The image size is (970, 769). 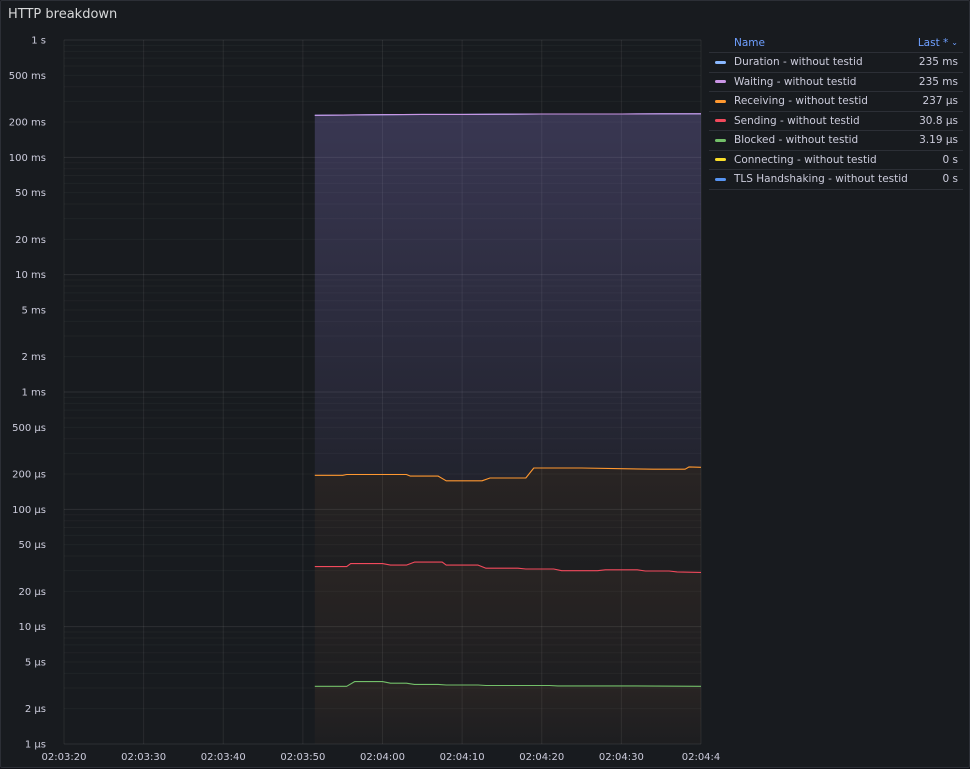 What do you see at coordinates (933, 42) in the screenshot?
I see `legend-last-label: Last *` at bounding box center [933, 42].